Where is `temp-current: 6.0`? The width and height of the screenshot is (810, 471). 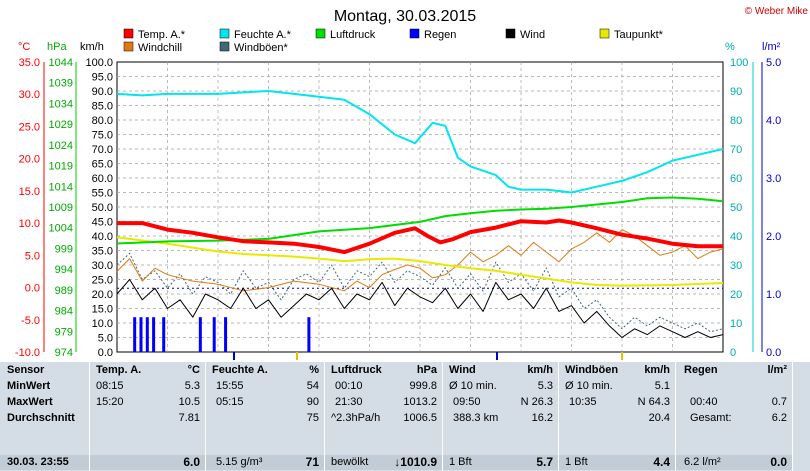 temp-current: 6.0 is located at coordinates (191, 462).